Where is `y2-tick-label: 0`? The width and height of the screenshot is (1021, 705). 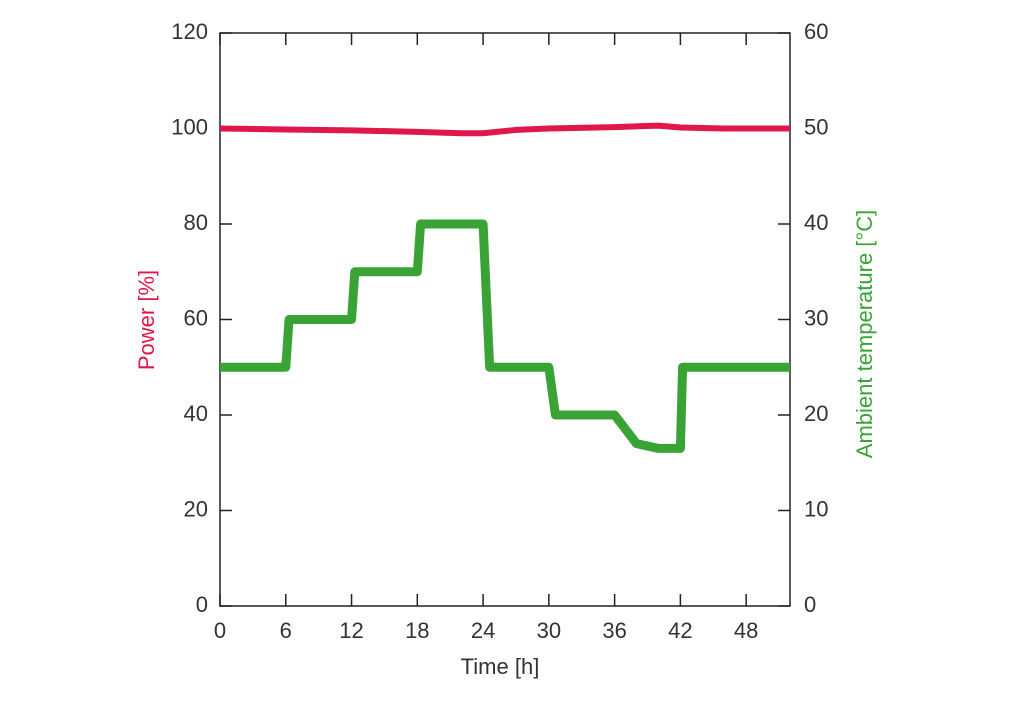 y2-tick-label: 0 is located at coordinates (810, 604).